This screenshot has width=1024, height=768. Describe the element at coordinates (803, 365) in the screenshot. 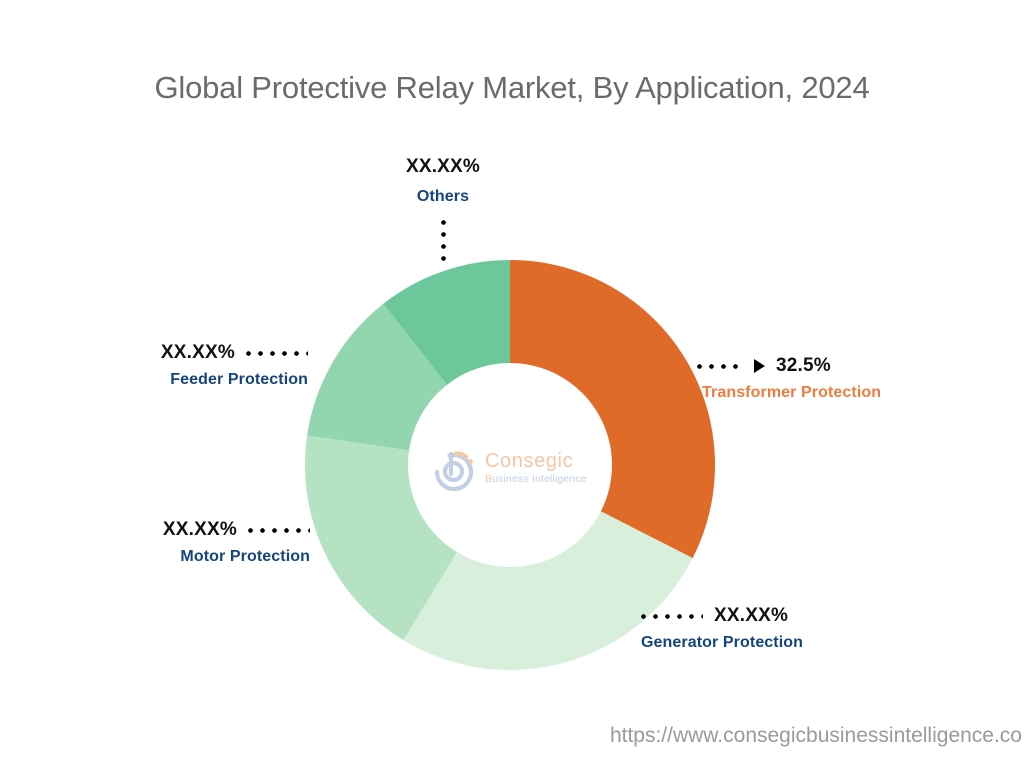

I see `callout-transformer-value: 32.5%` at that location.